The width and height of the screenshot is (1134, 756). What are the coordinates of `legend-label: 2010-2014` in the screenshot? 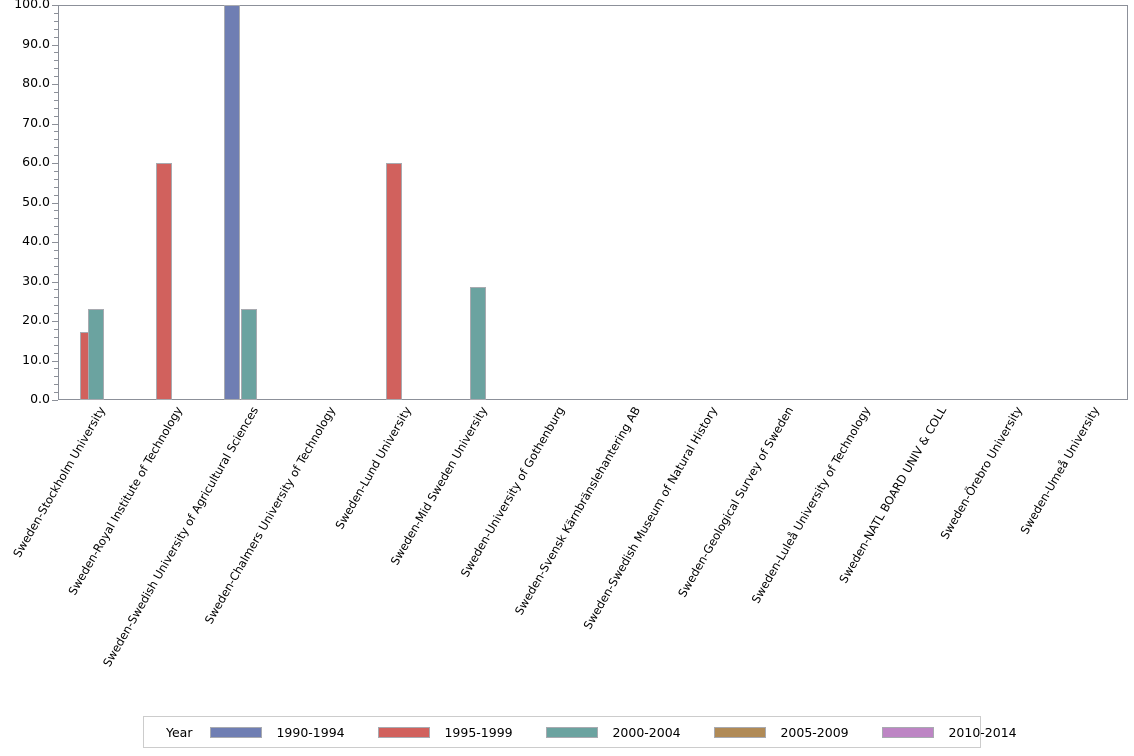 It's located at (982, 732).